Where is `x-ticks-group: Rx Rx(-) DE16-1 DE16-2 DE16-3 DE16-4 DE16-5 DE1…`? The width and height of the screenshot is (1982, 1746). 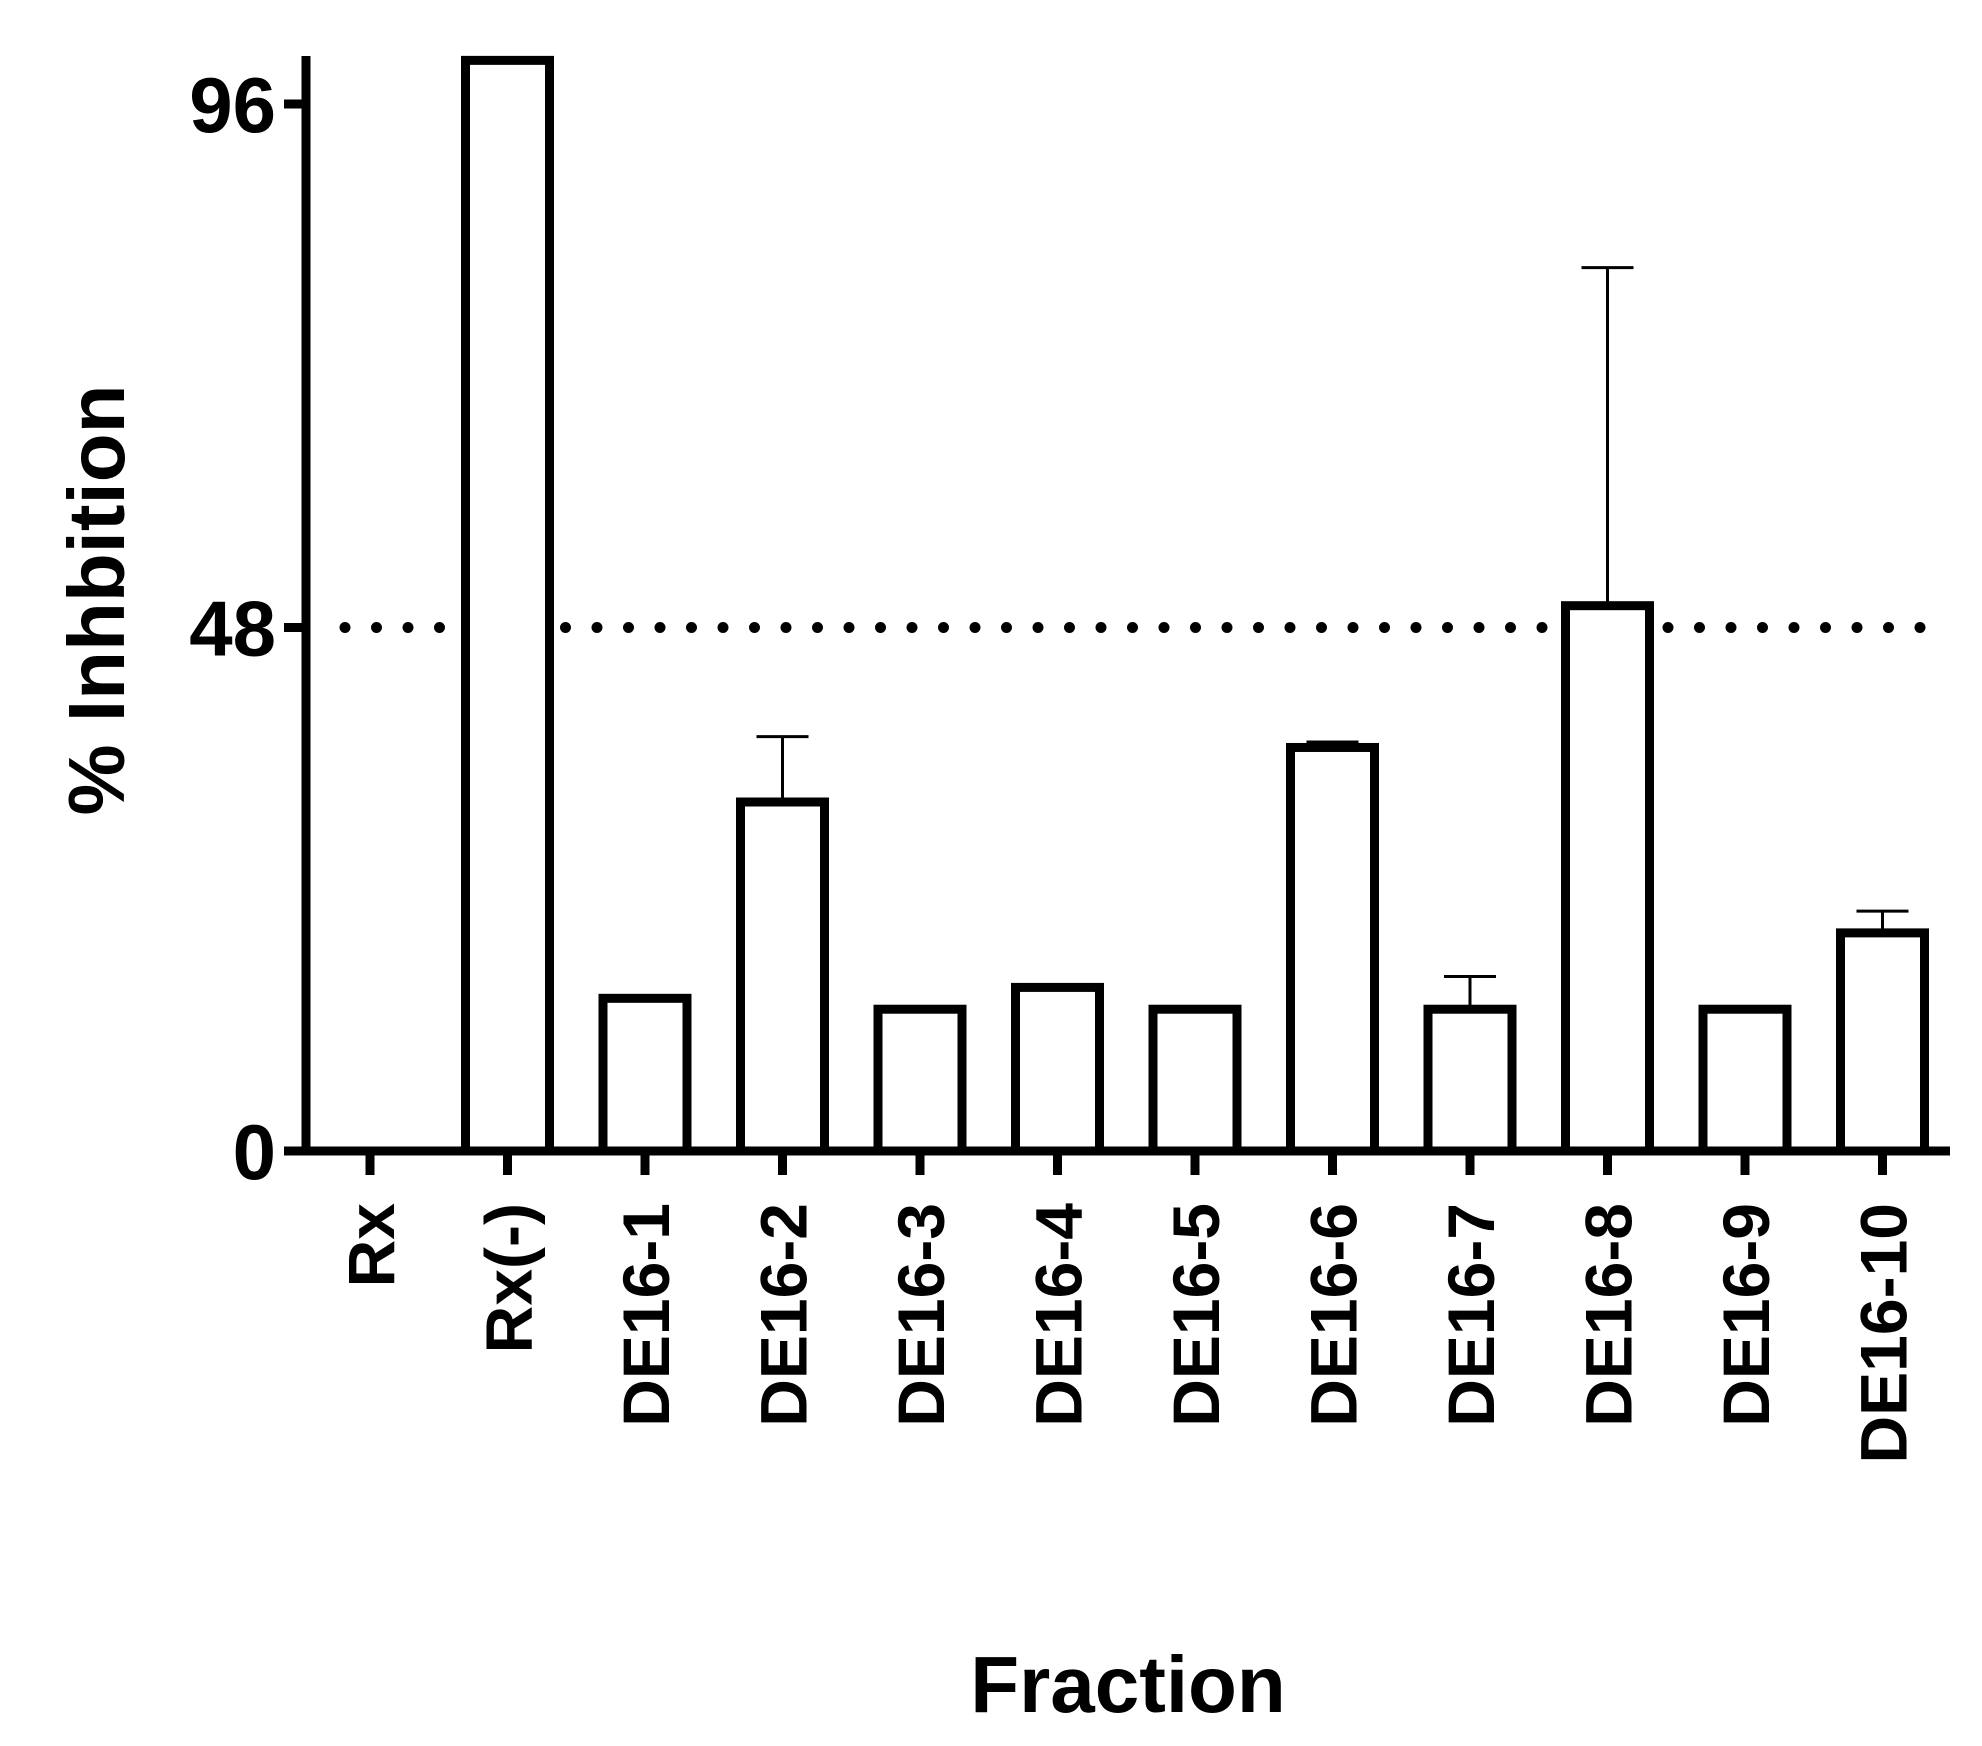 x-ticks-group: Rx Rx(-) DE16-1 DE16-2 DE16-3 DE16-4 DE16-5 DE1… is located at coordinates (1127, 1307).